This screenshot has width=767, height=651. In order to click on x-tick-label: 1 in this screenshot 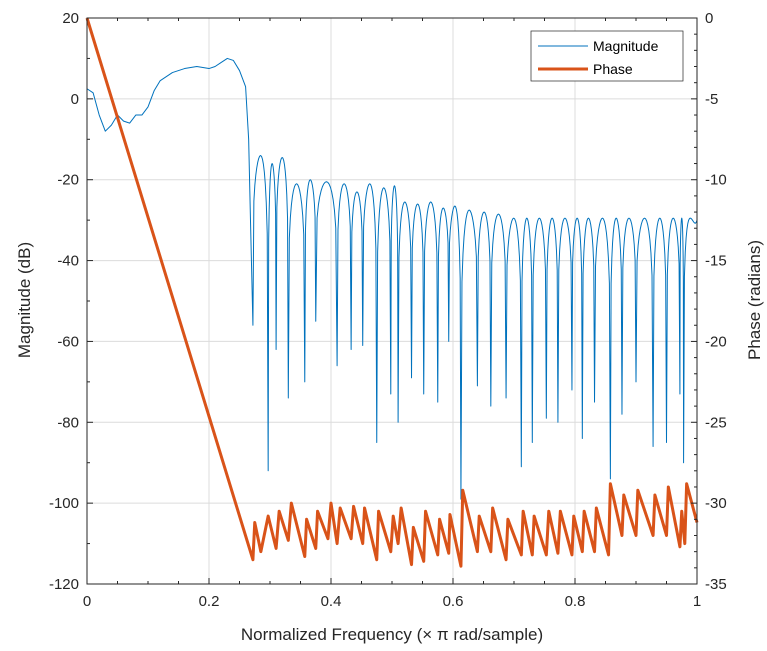, I will do `click(697, 601)`.